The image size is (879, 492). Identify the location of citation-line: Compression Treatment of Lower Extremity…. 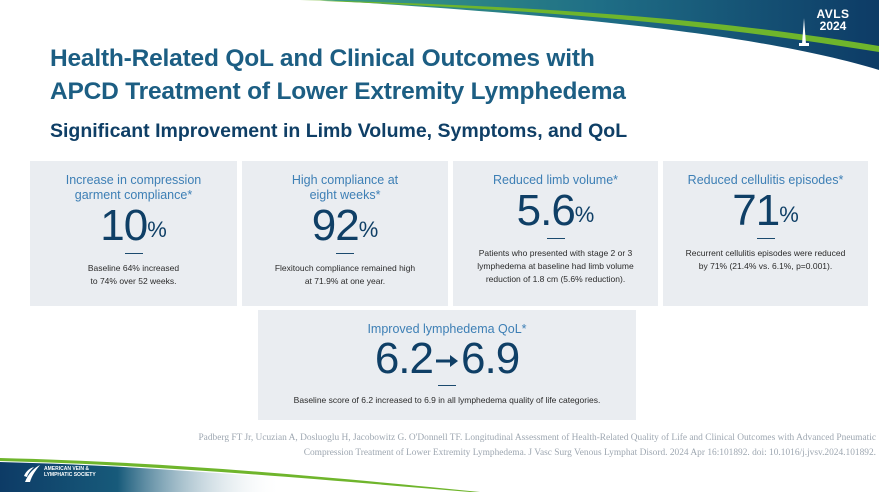
(589, 453).